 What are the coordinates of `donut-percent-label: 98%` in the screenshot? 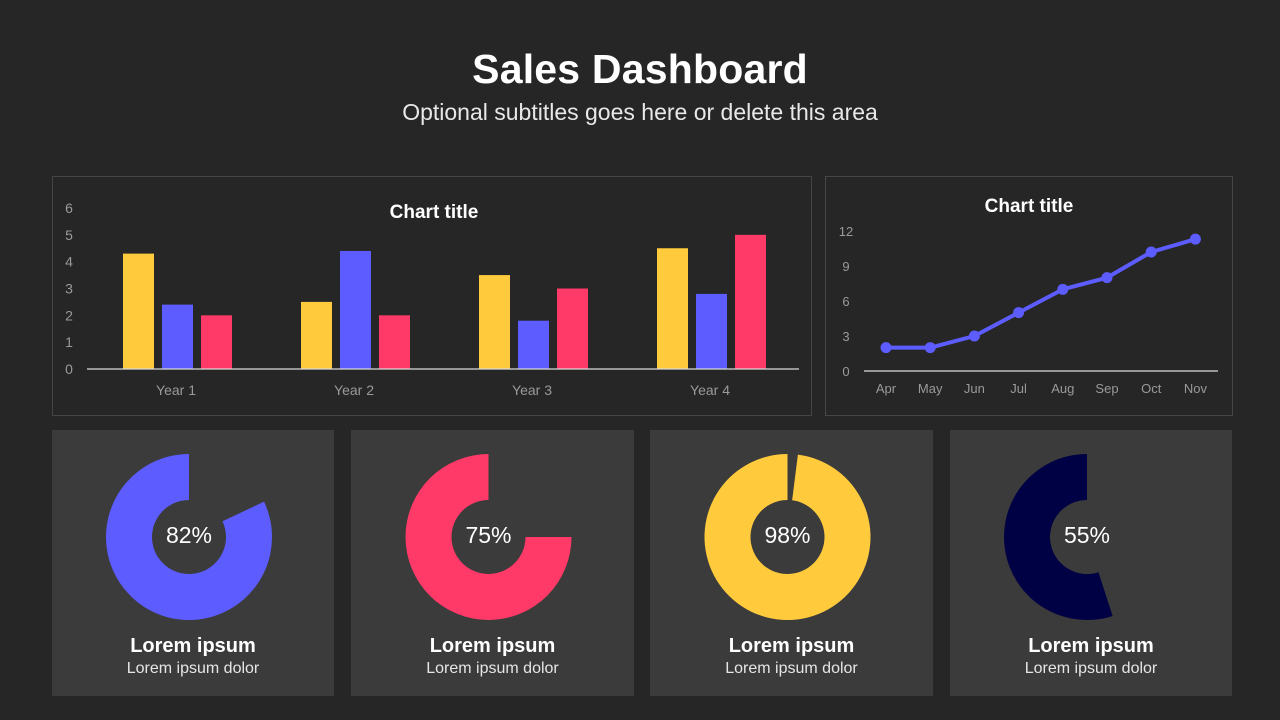 It's located at (787, 535).